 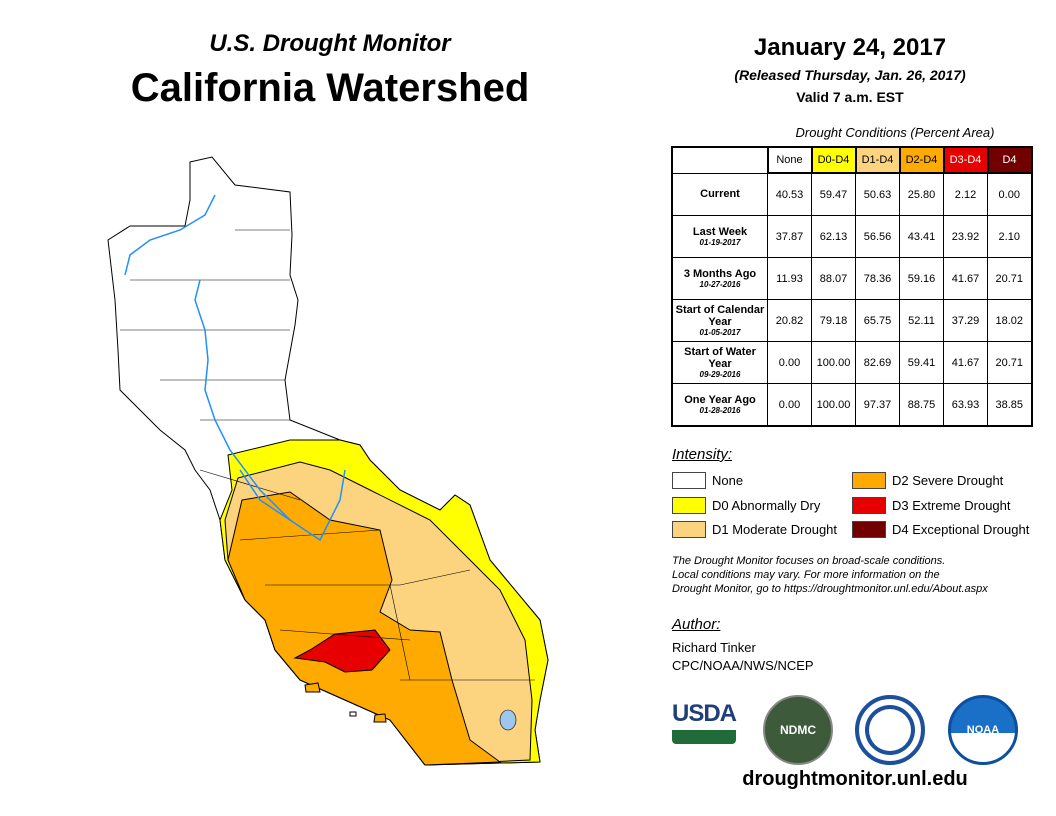 I want to click on column-header: D3-D4, so click(x=965, y=160).